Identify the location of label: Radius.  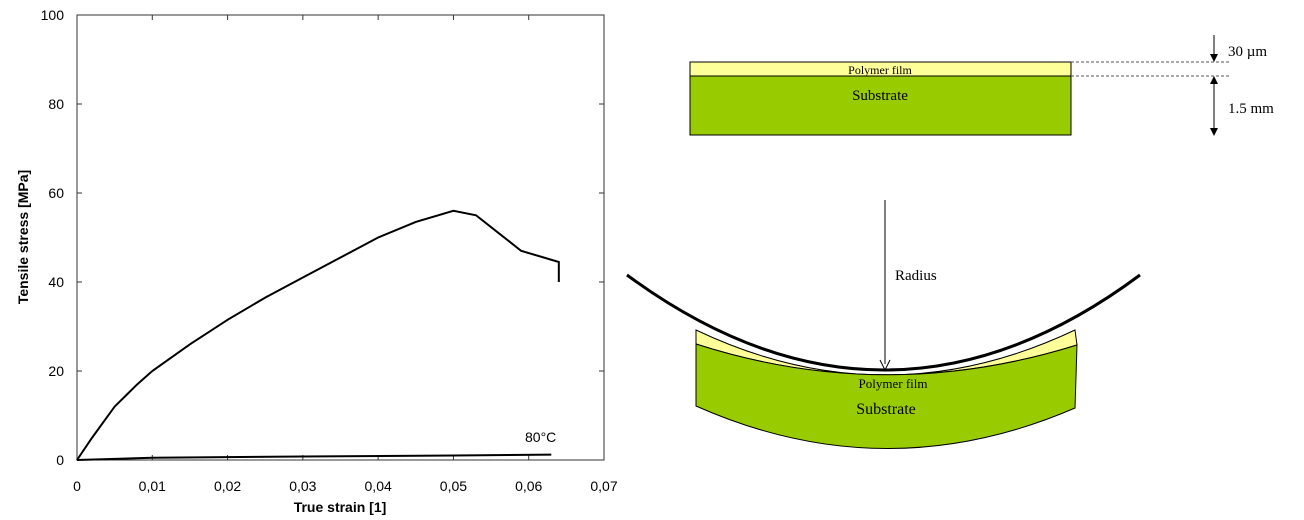
(916, 276).